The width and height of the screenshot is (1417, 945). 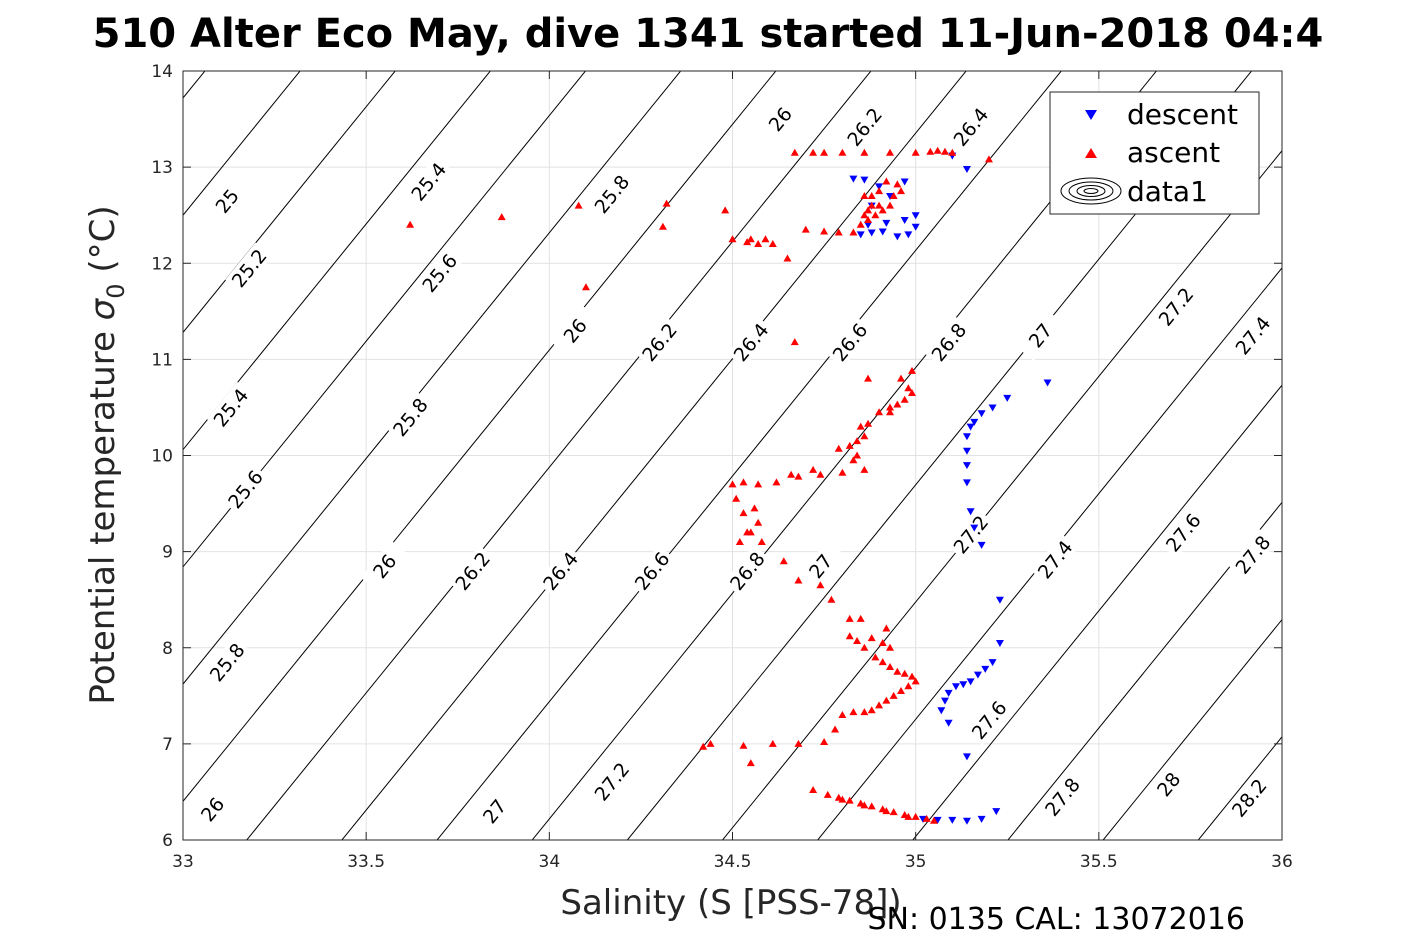 I want to click on x-tick-label: 33, so click(x=183, y=862).